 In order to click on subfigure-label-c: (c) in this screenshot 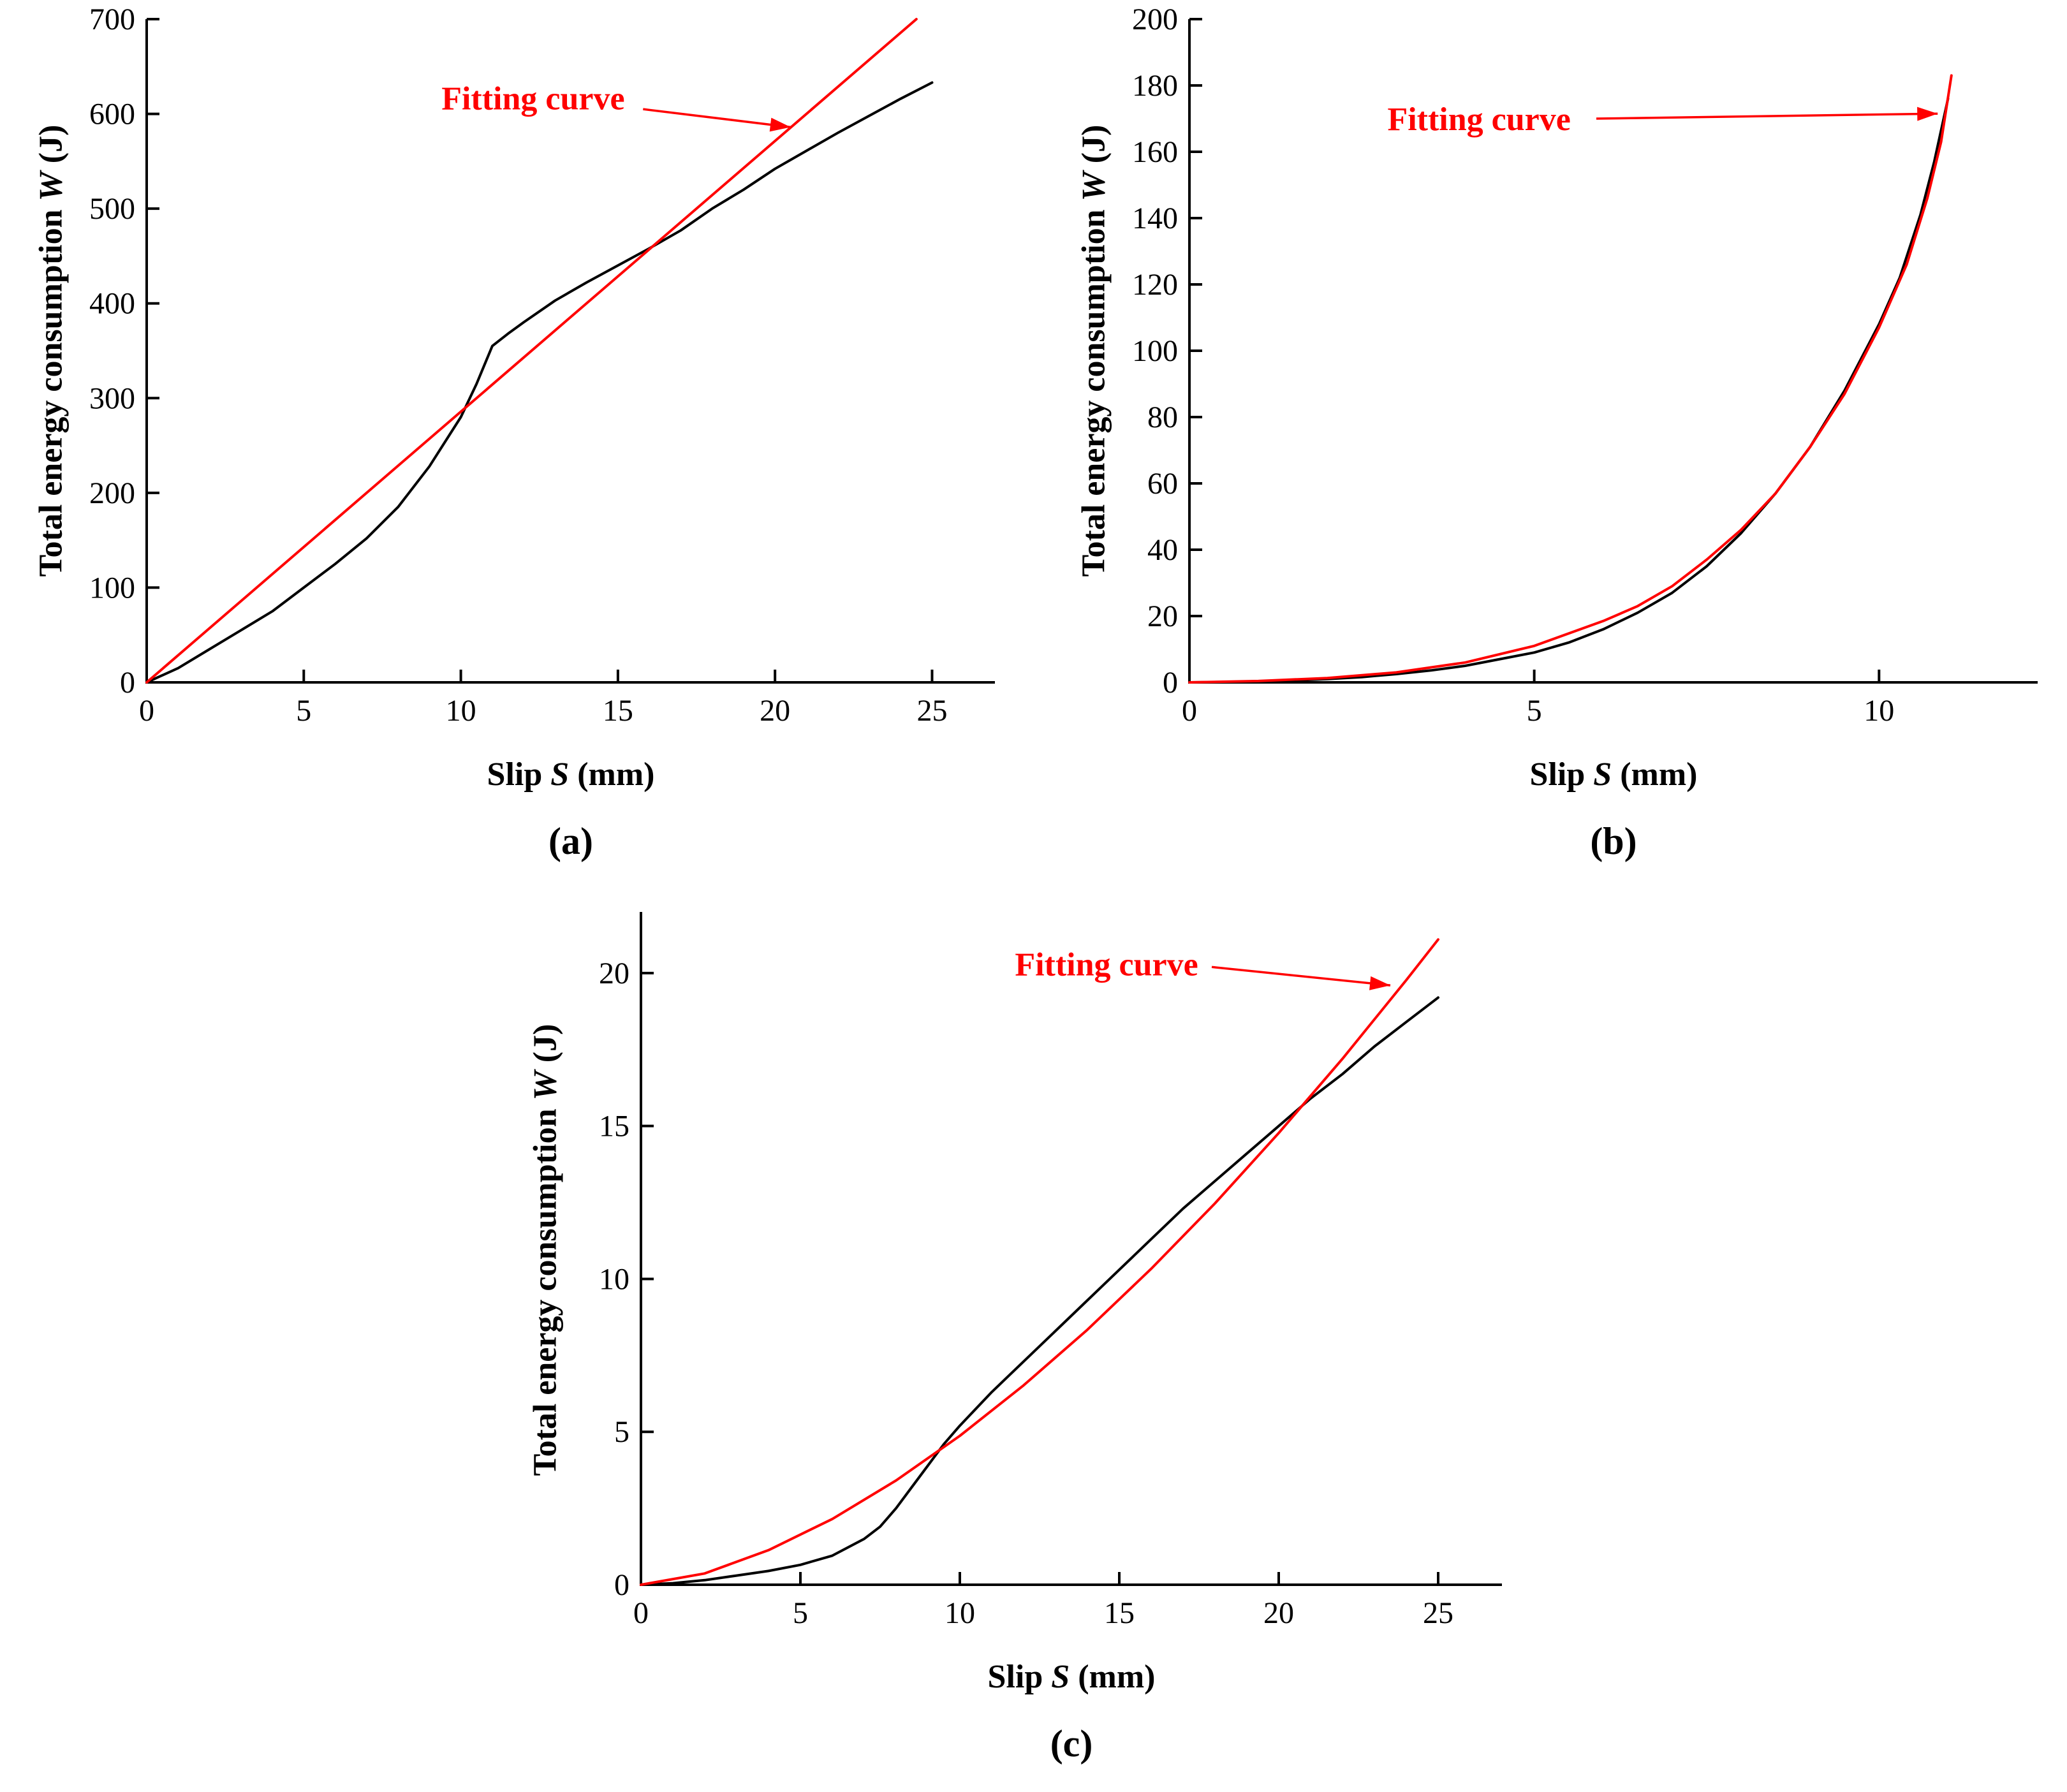, I will do `click(1071, 1743)`.